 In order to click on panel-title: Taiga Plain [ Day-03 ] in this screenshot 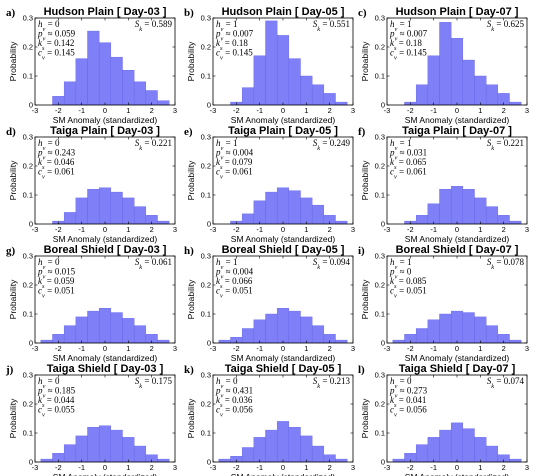, I will do `click(105, 131)`.